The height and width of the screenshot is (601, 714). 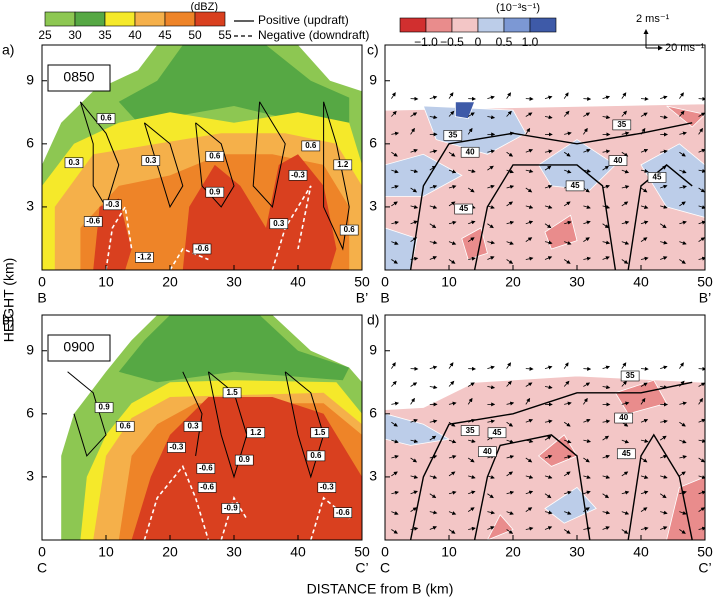 I want to click on colorbar-tick-label: 50, so click(x=195, y=35).